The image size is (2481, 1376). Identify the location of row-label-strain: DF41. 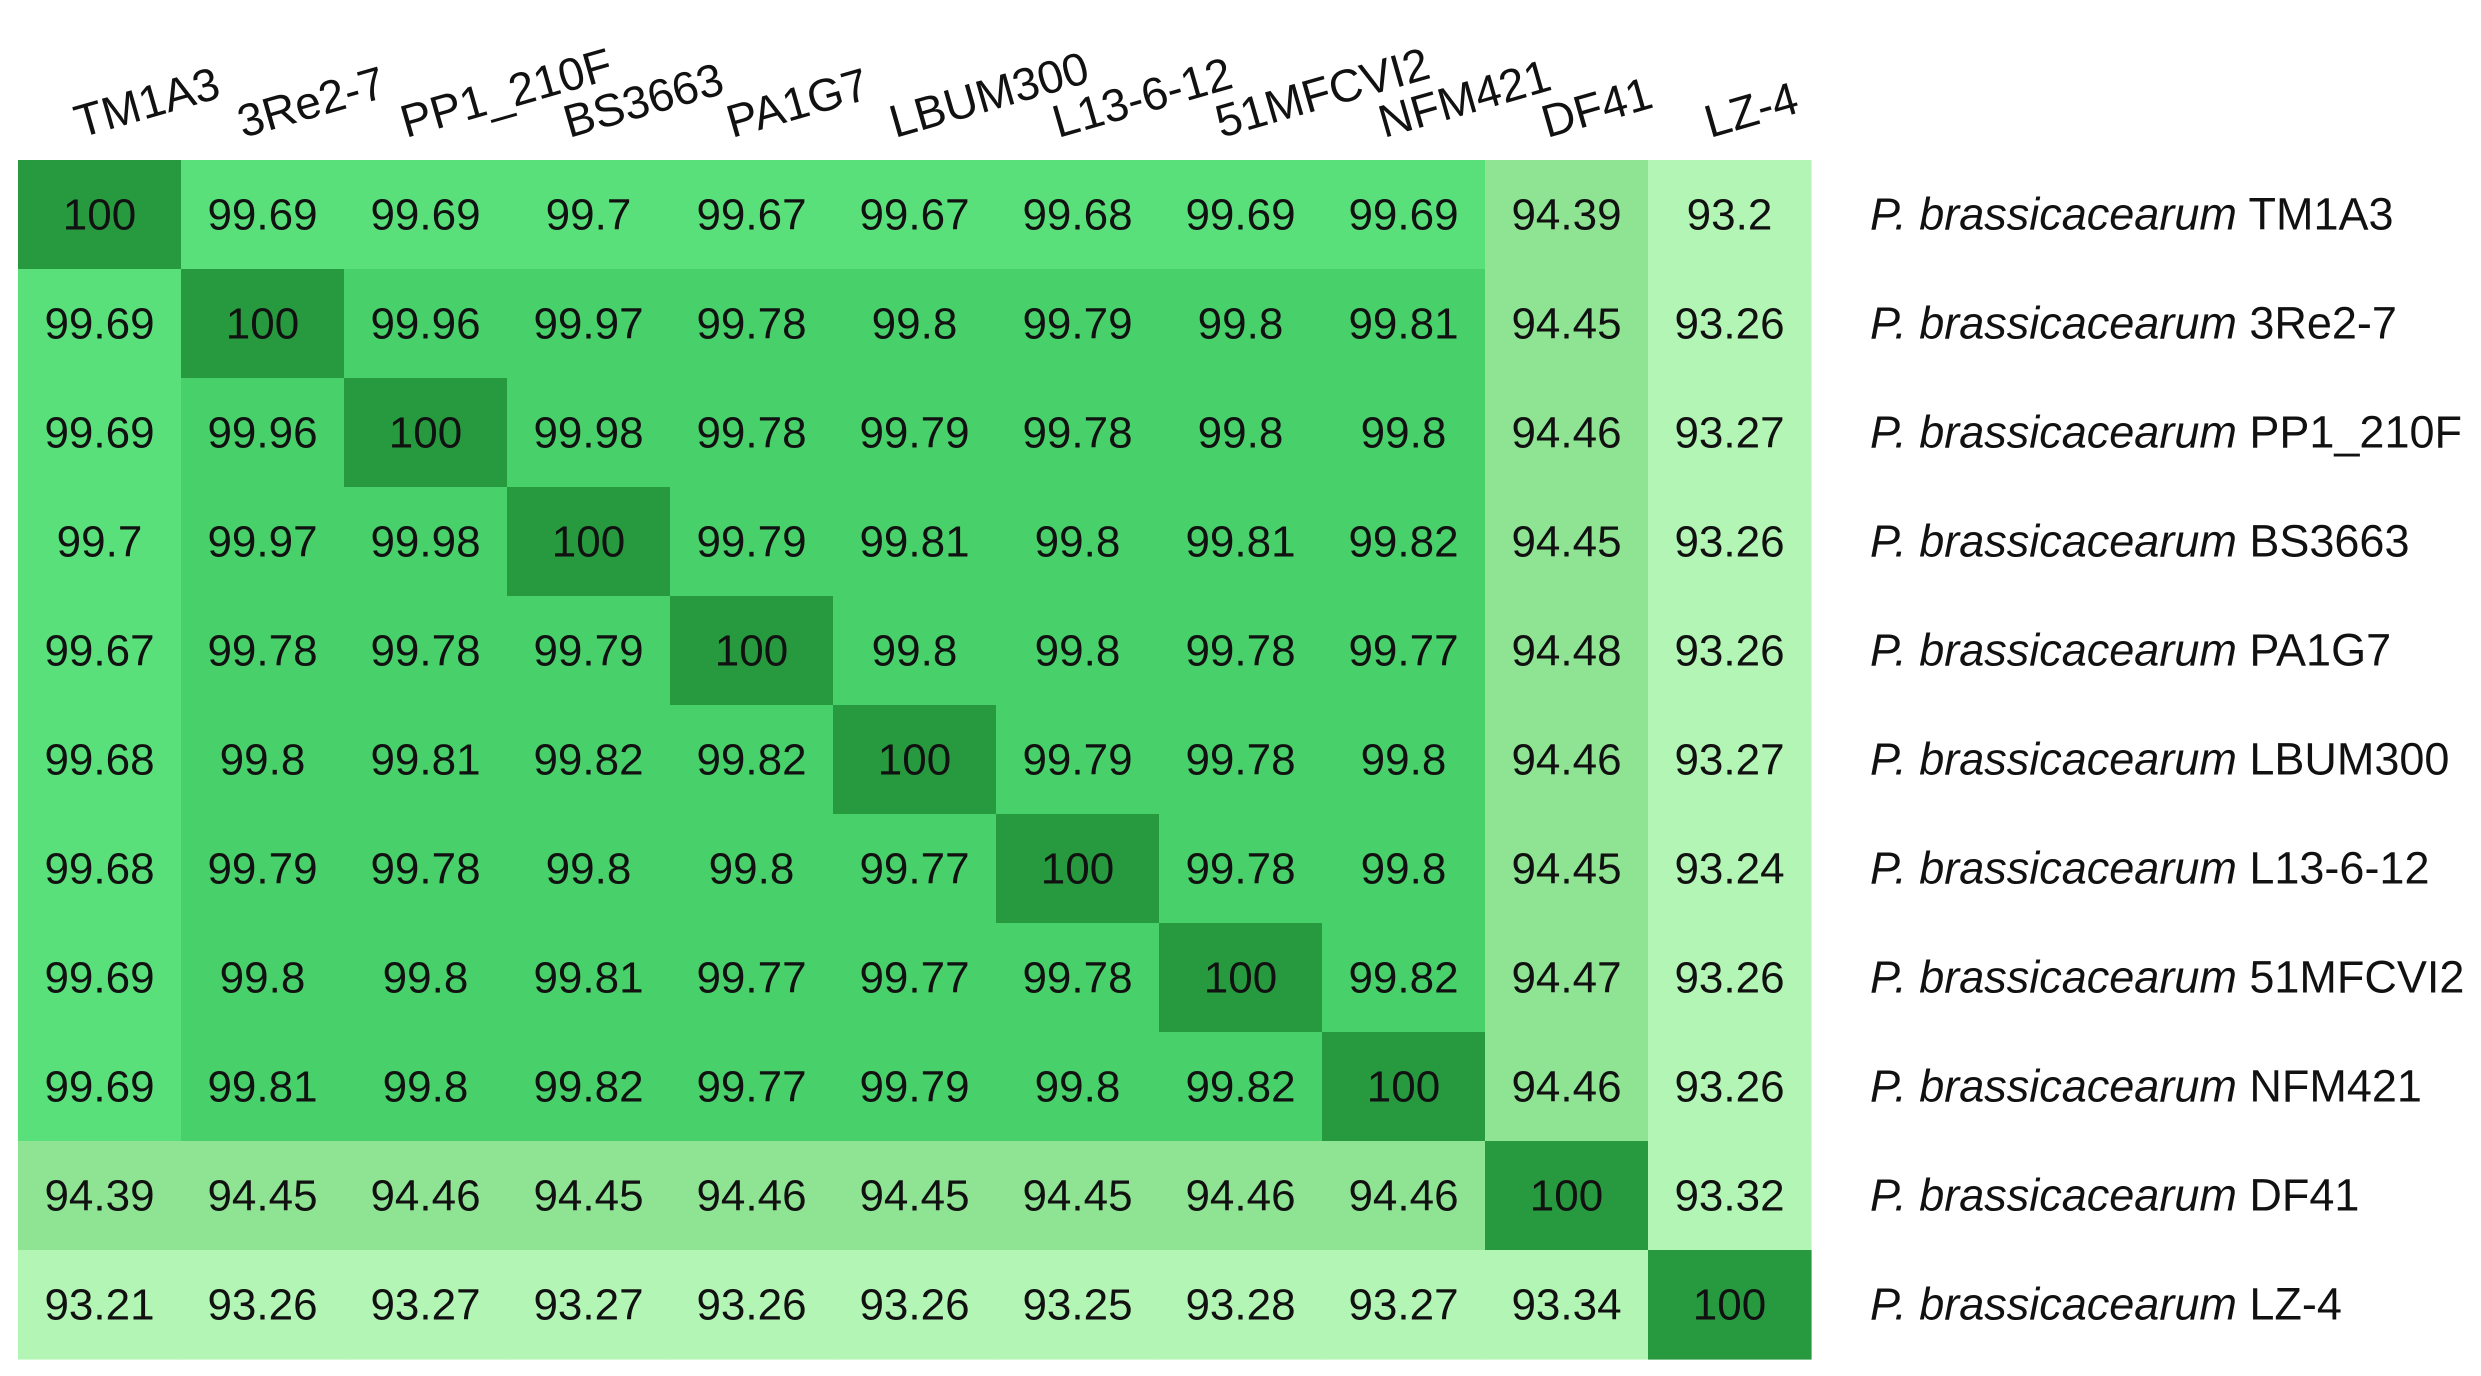
(2298, 1195).